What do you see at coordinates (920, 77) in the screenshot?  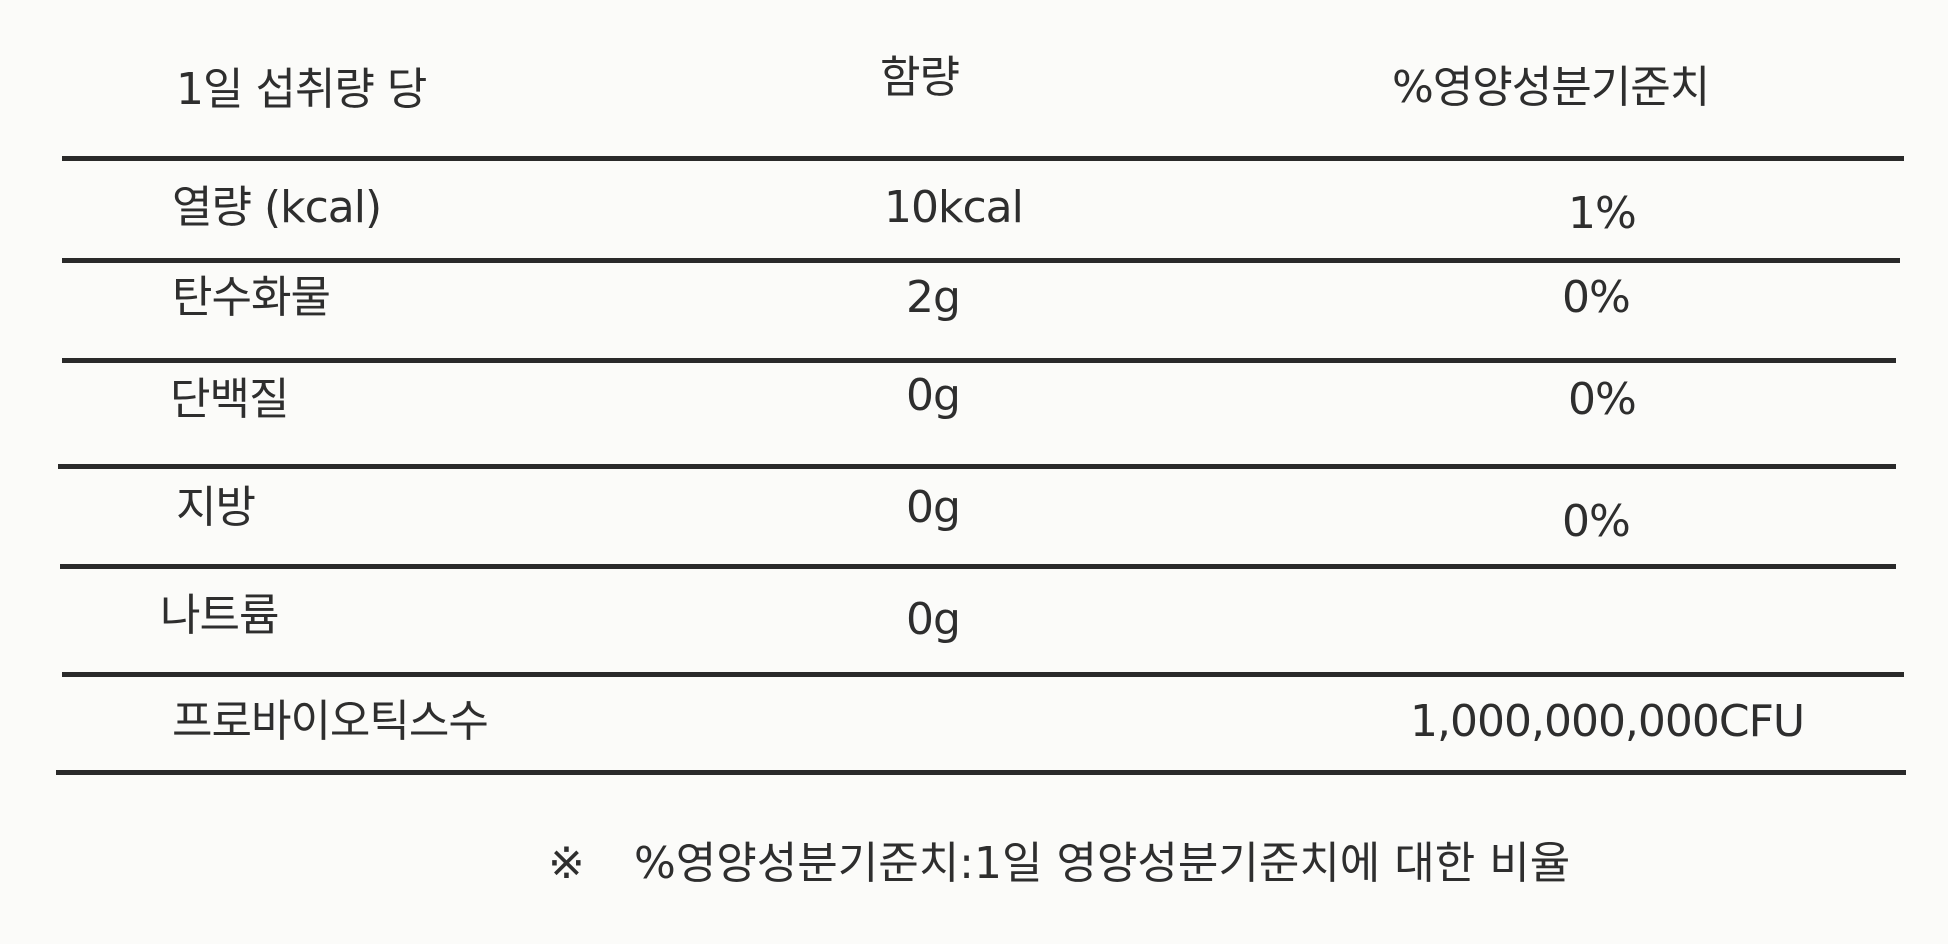 I see `header-amount: 함량` at bounding box center [920, 77].